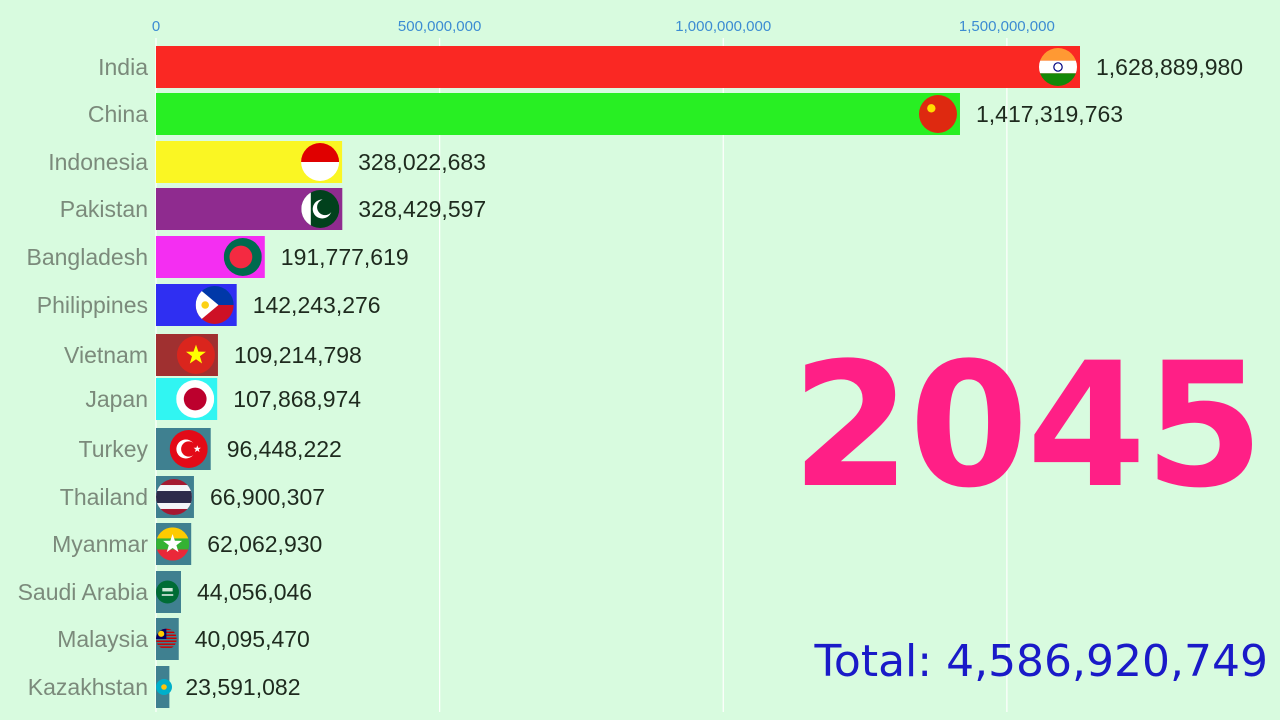  I want to click on bangladesh-flag-icon, so click(242, 257).